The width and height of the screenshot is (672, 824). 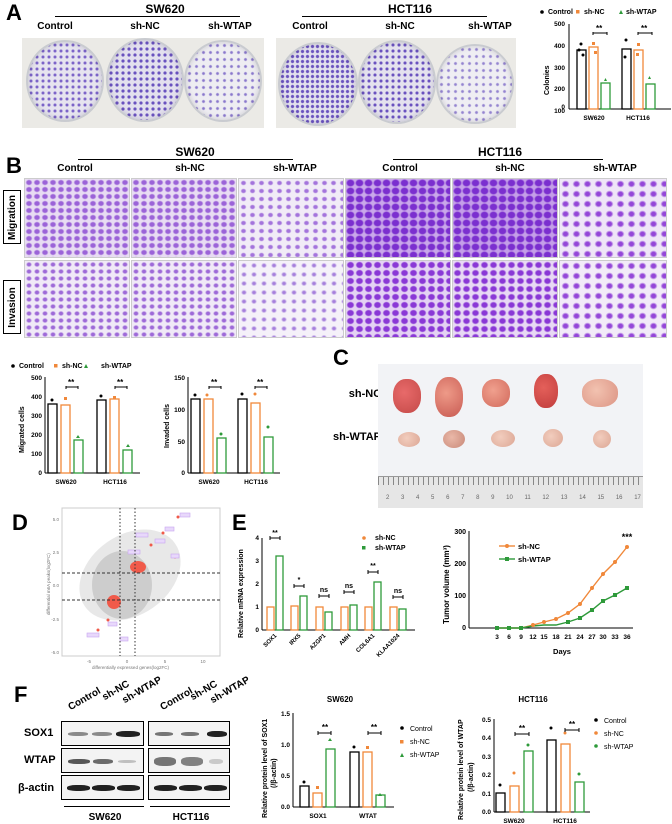 I want to click on svg-text: 2, so click(x=257, y=584).